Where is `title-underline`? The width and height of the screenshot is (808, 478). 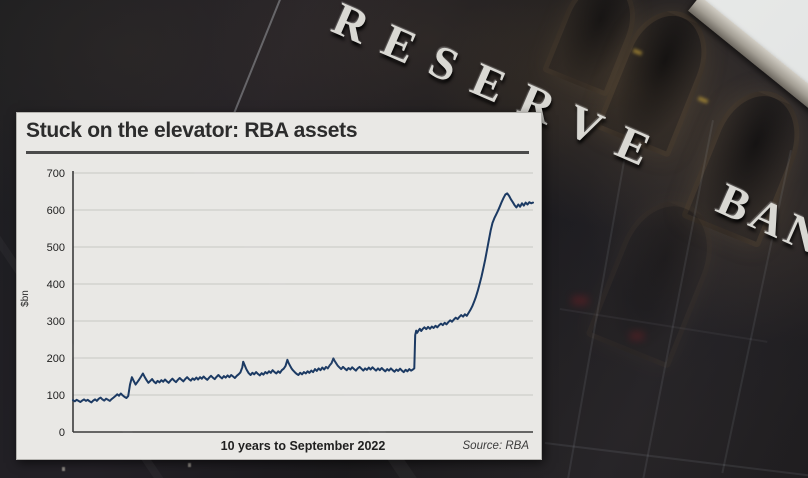 title-underline is located at coordinates (277, 152).